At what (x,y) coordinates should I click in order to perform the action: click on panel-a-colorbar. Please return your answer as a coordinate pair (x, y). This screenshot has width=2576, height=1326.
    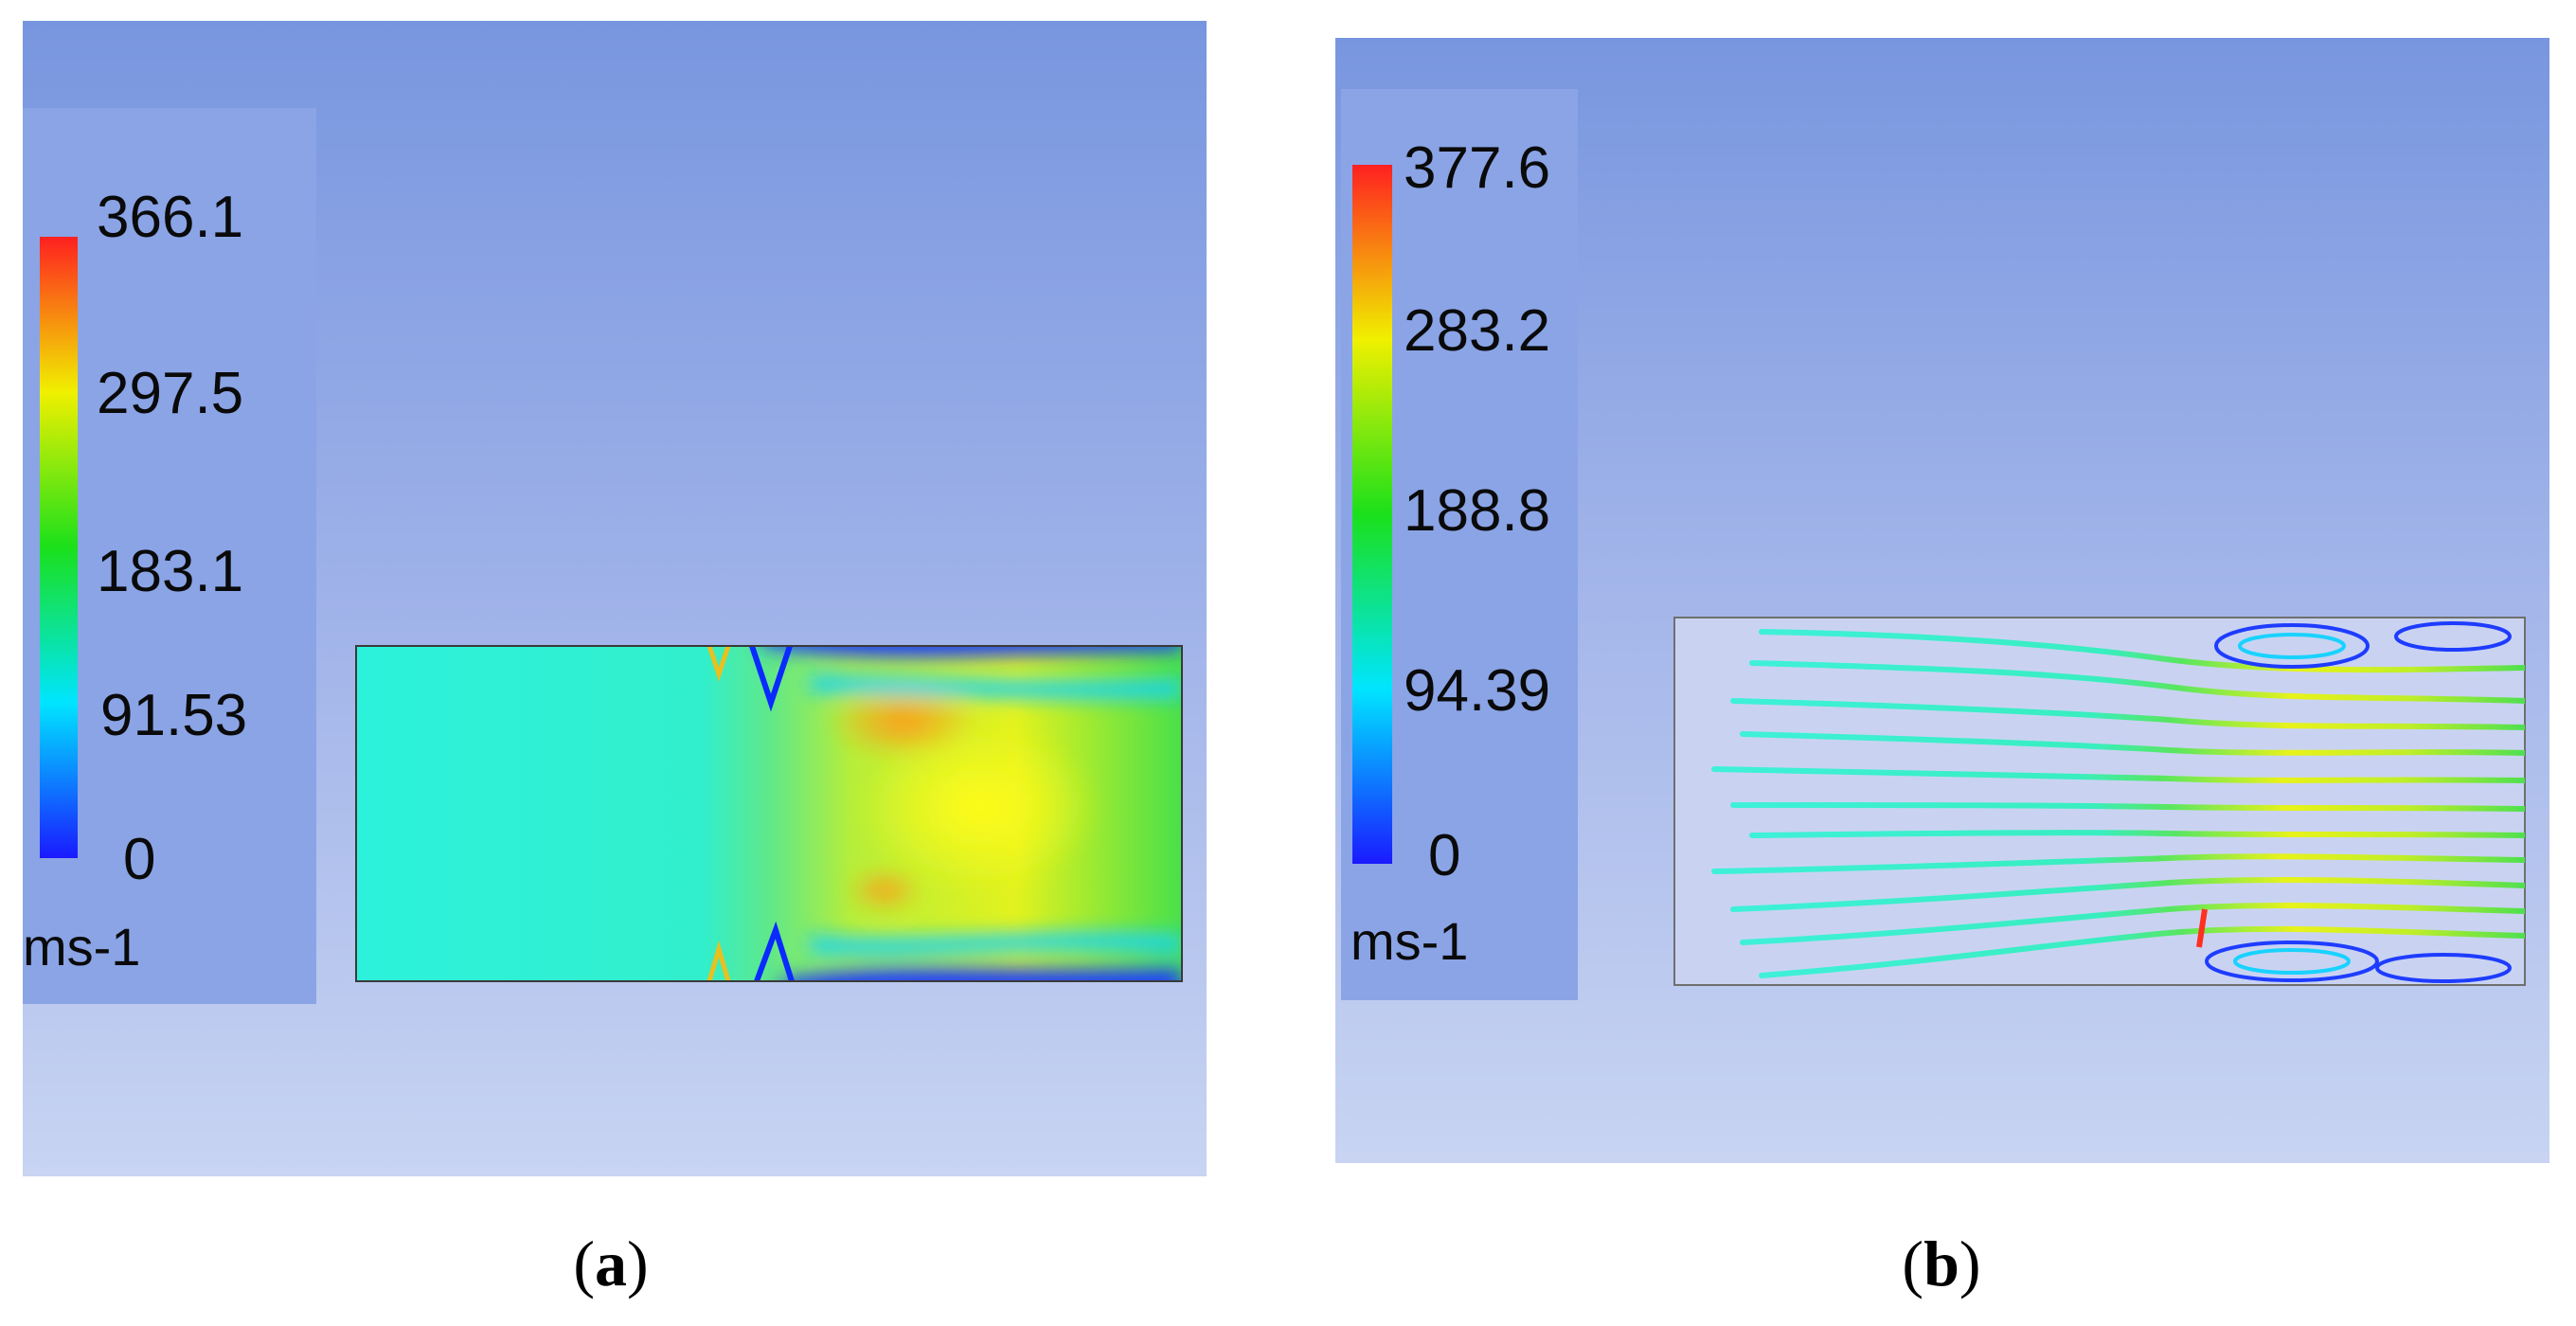
    Looking at the image, I should click on (59, 547).